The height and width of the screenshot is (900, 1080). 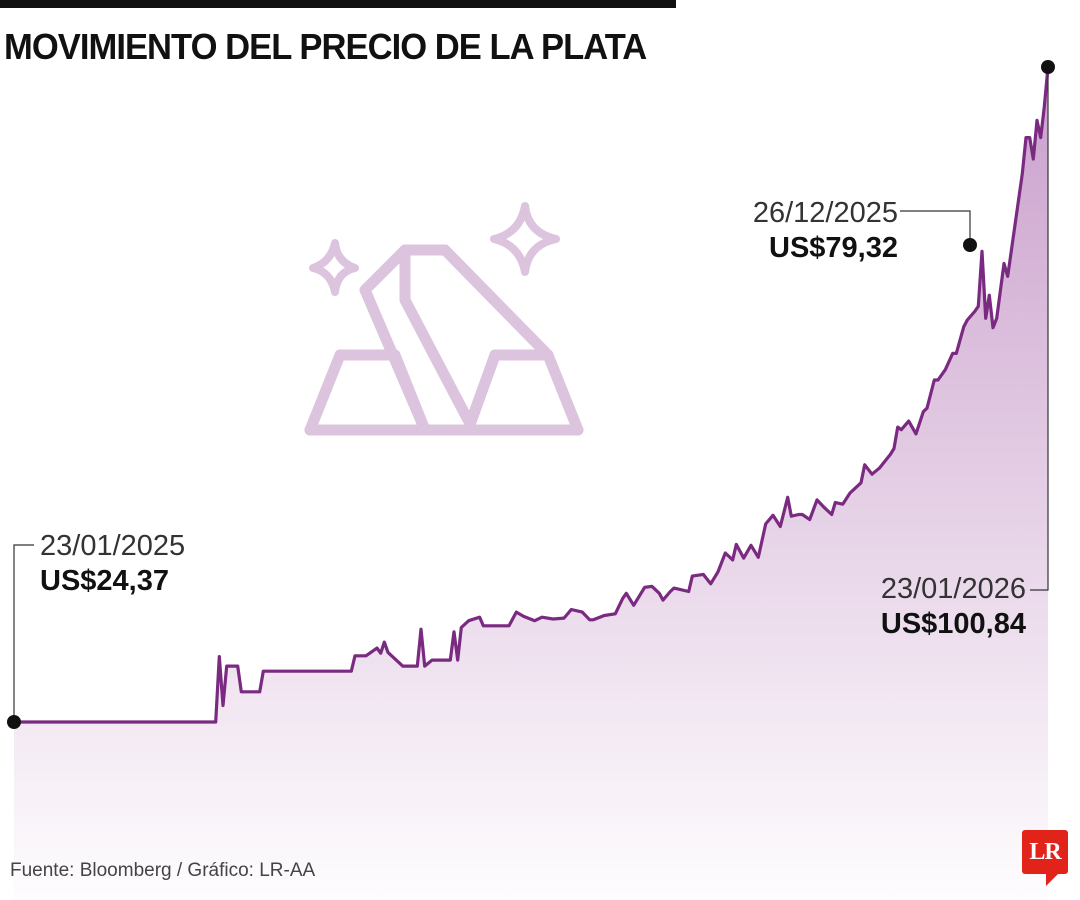 I want to click on annotation-start: 23/01/2025 US$24,37, so click(x=112, y=564).